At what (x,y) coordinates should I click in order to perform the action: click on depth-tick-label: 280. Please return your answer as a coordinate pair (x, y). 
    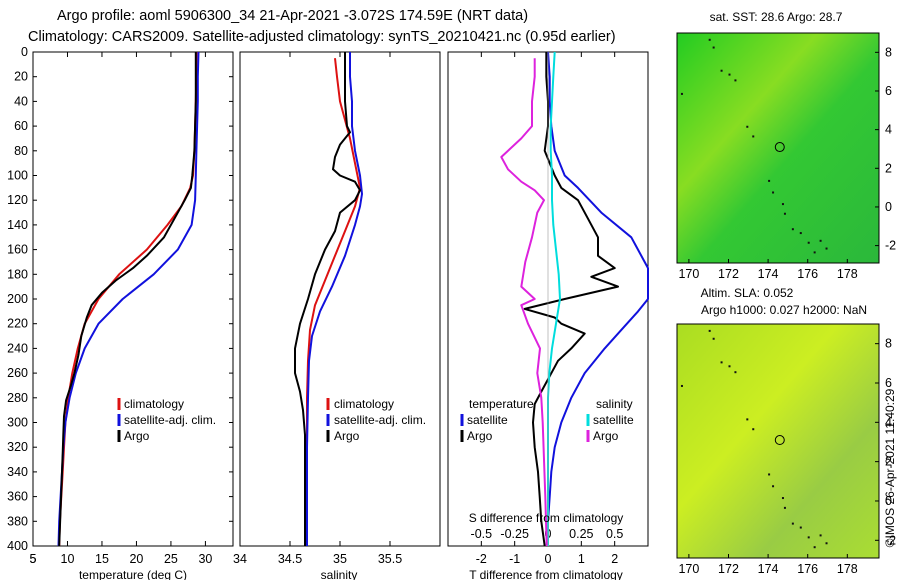
    Looking at the image, I should click on (17, 398).